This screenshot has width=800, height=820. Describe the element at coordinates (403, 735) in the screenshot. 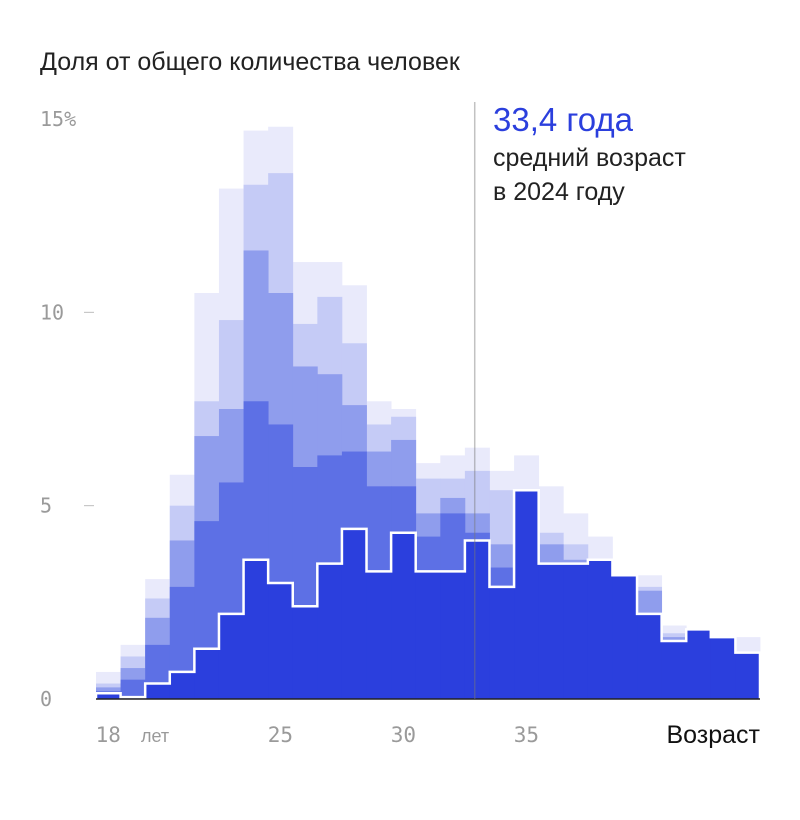

I see `x-tick-label-30: 30` at that location.